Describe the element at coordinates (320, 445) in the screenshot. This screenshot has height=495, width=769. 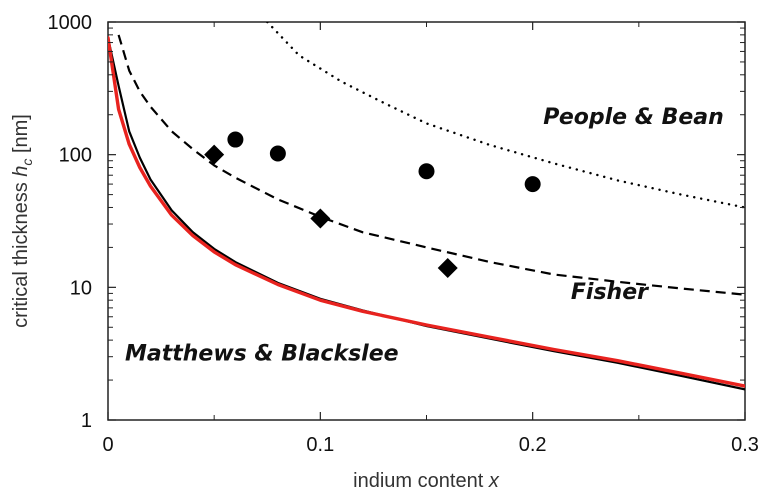
I see `x-tick-label: 0.1` at that location.